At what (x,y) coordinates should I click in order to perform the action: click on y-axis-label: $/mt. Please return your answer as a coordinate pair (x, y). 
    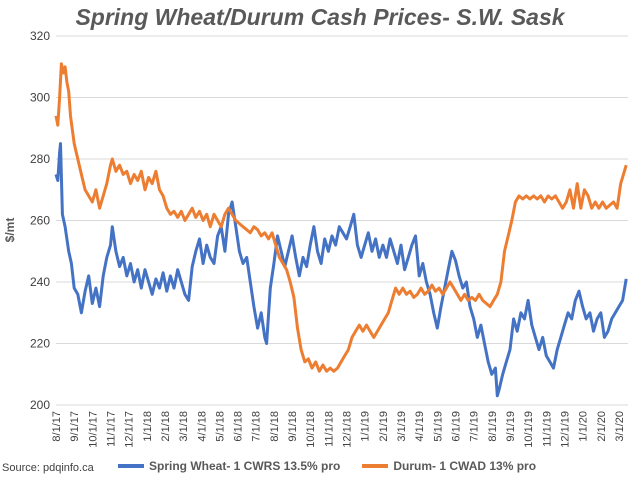
    Looking at the image, I should click on (10, 230).